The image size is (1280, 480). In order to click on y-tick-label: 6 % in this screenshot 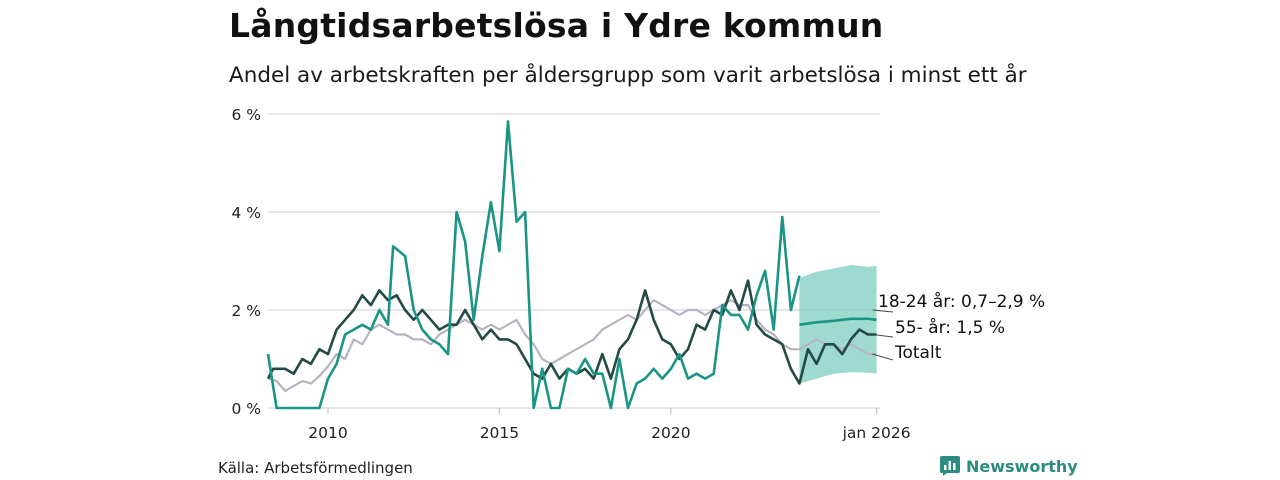, I will do `click(246, 115)`.